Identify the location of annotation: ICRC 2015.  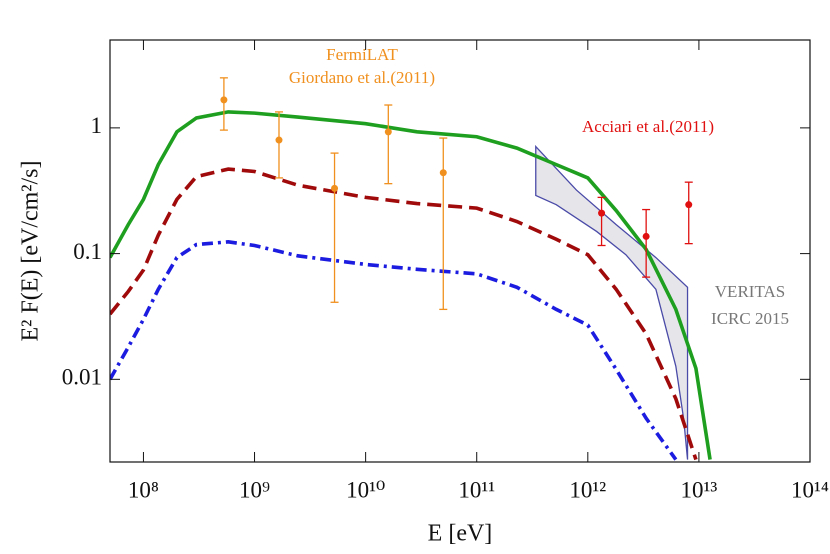
(750, 318).